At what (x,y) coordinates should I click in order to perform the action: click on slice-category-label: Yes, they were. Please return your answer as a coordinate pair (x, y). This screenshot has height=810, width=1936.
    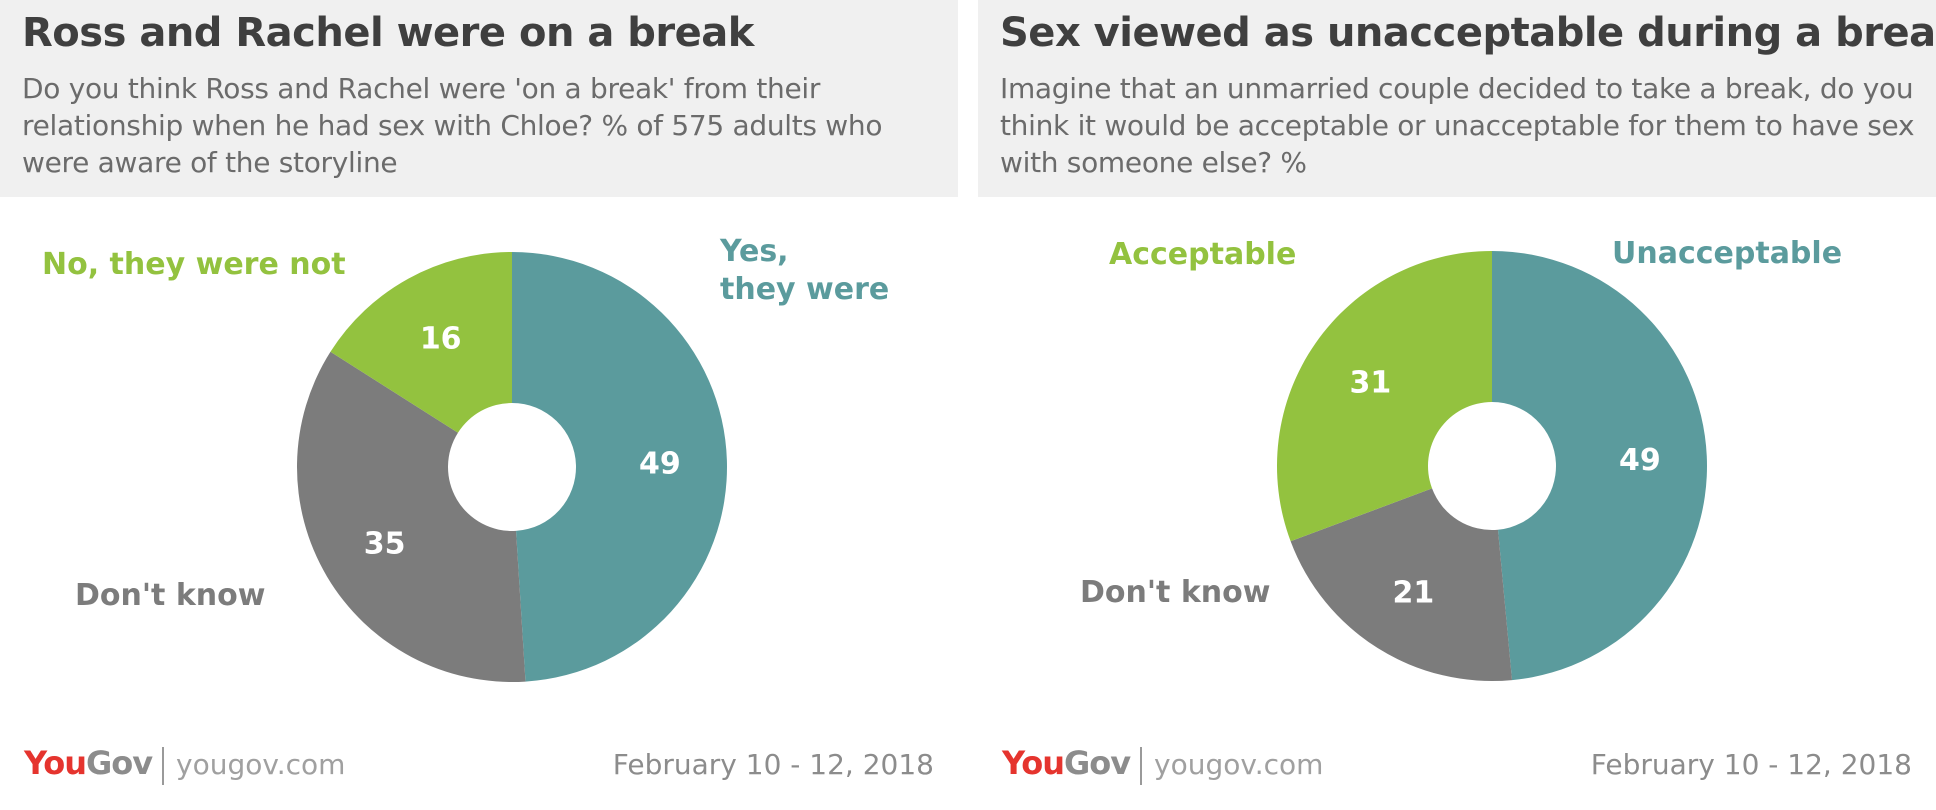
    Looking at the image, I should click on (804, 270).